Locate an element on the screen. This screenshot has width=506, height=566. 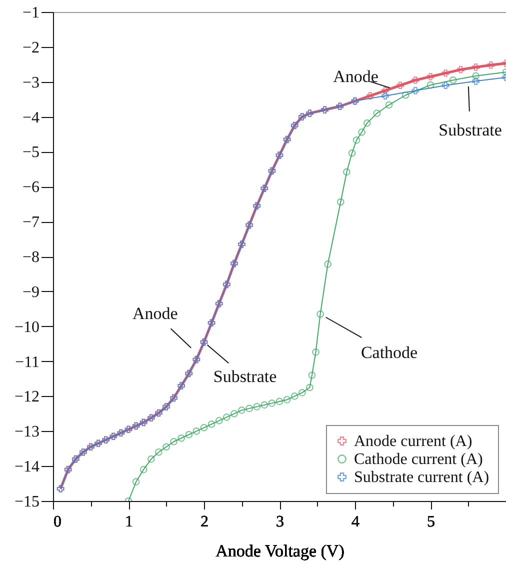
y-tick-label: −2 is located at coordinates (31, 47).